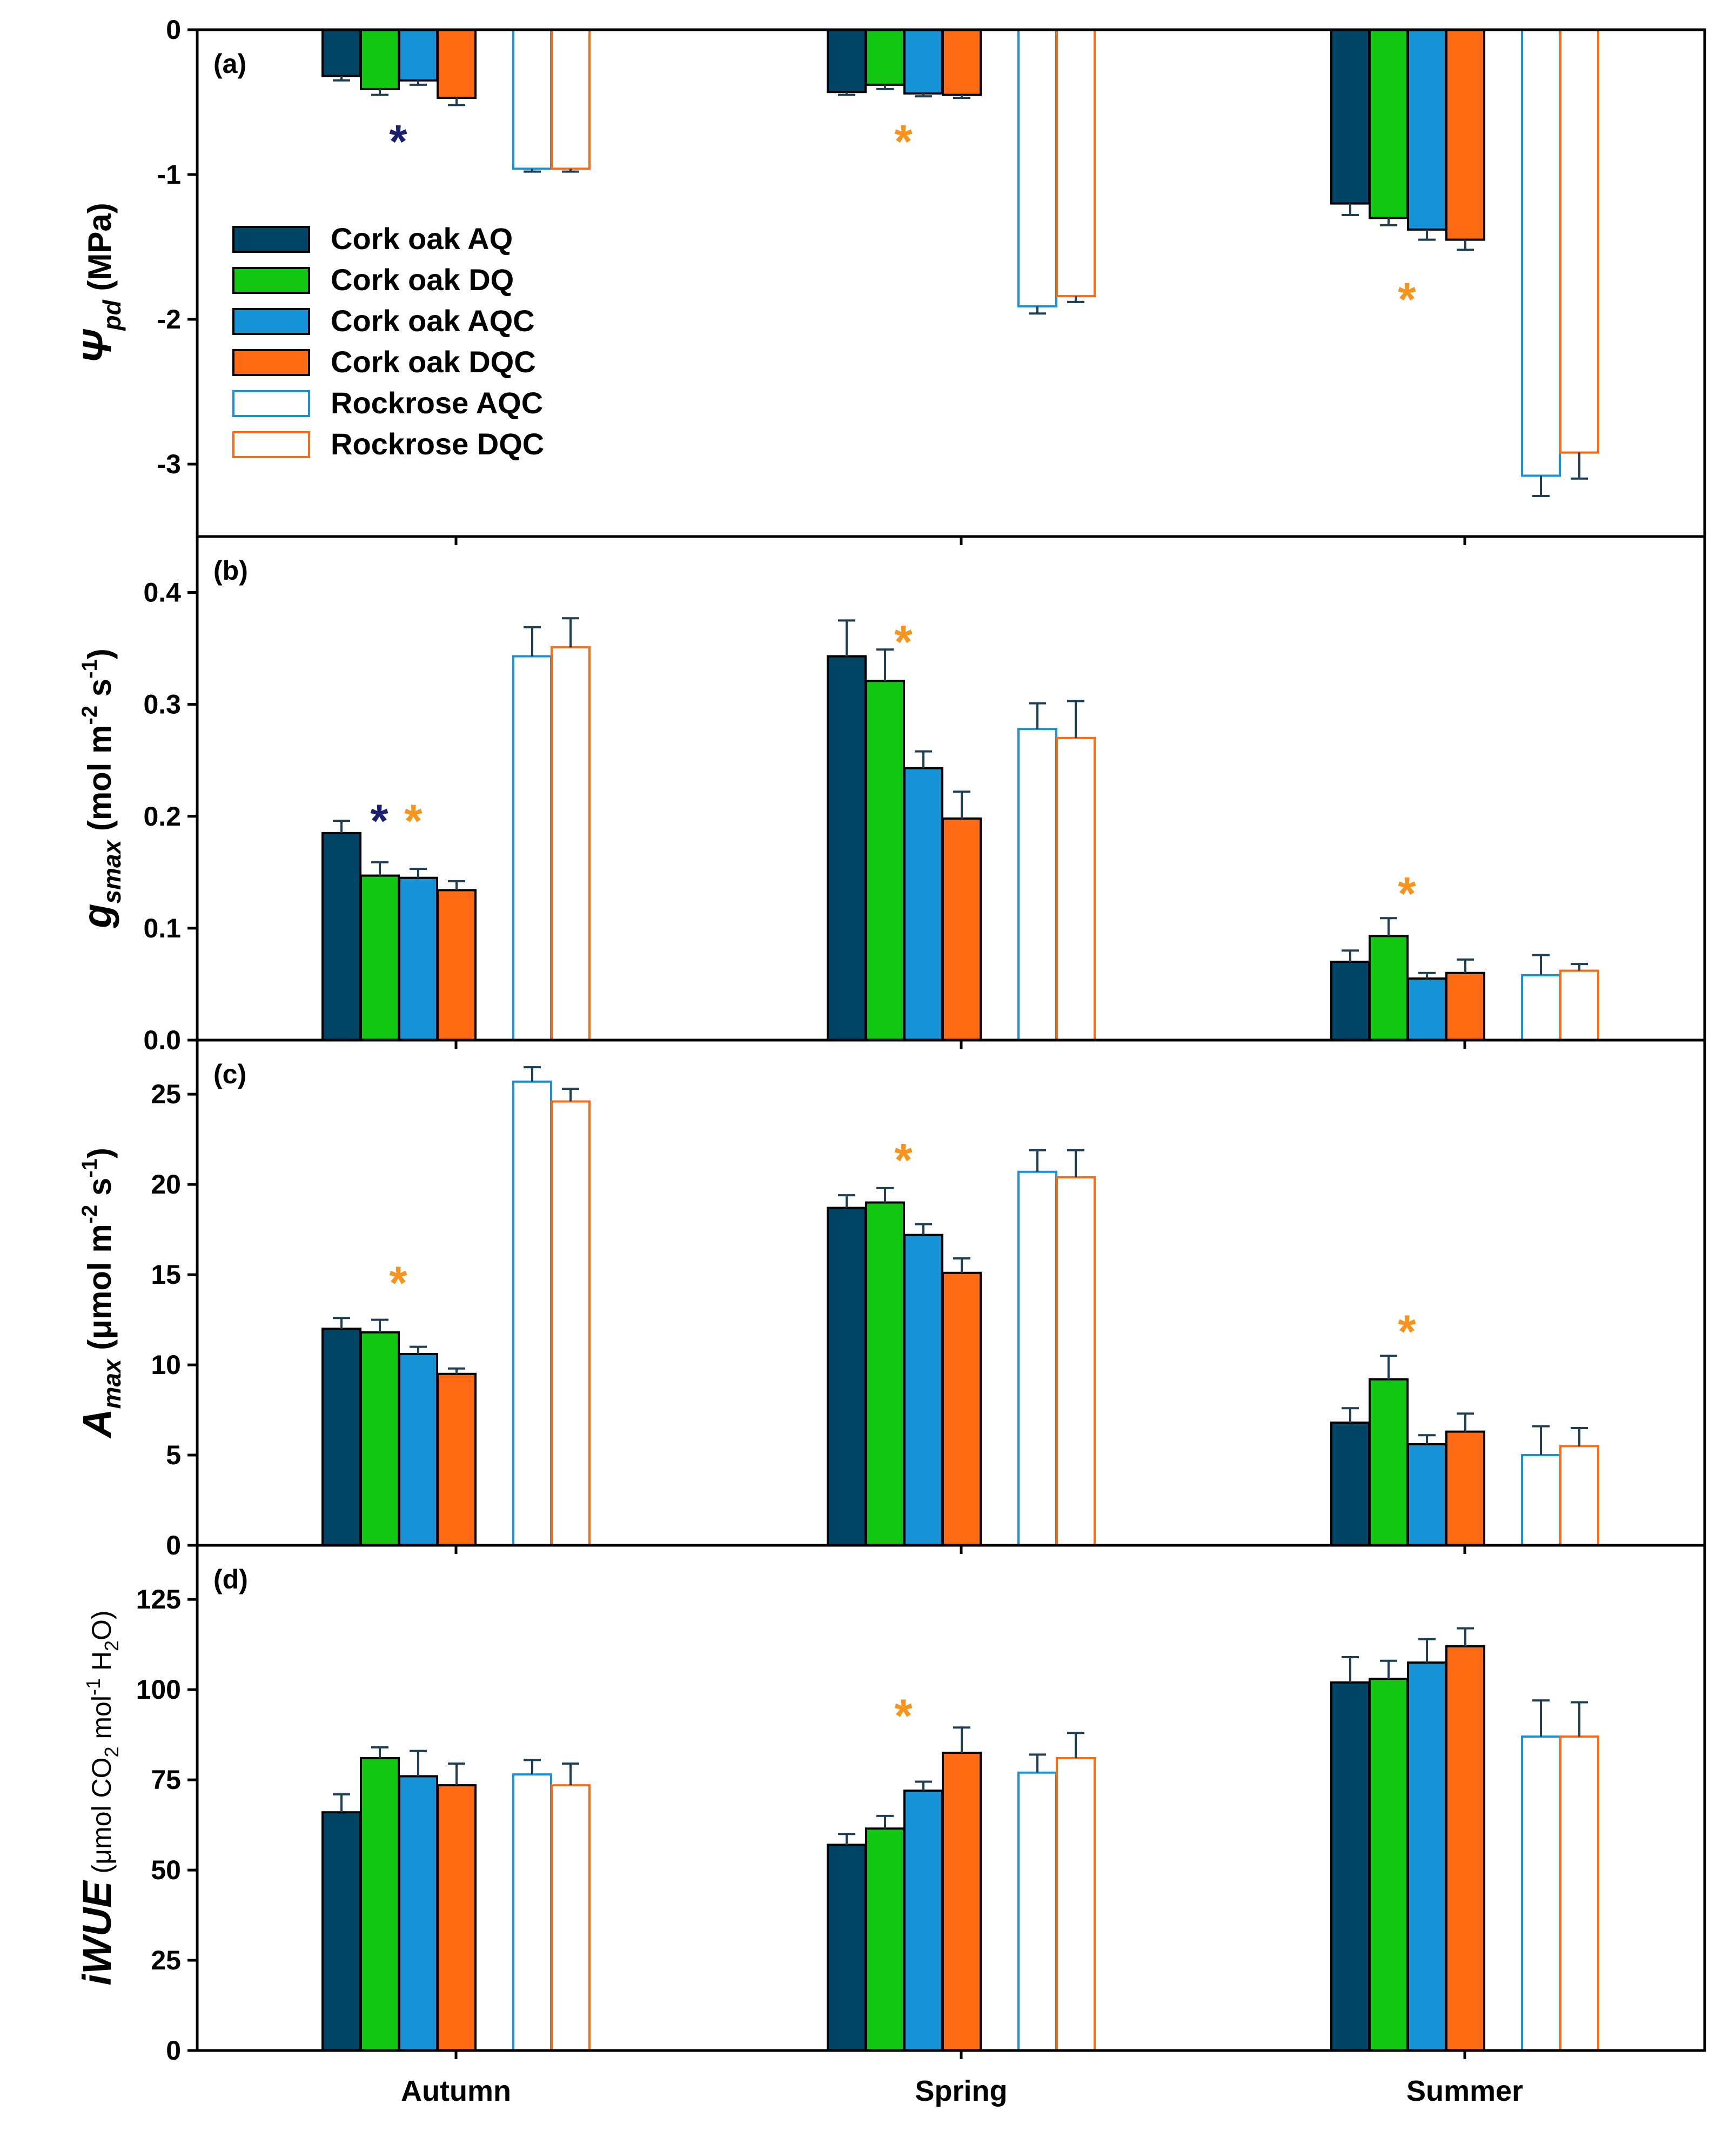  What do you see at coordinates (159, 1689) in the screenshot?
I see `y-tick-label: 100` at bounding box center [159, 1689].